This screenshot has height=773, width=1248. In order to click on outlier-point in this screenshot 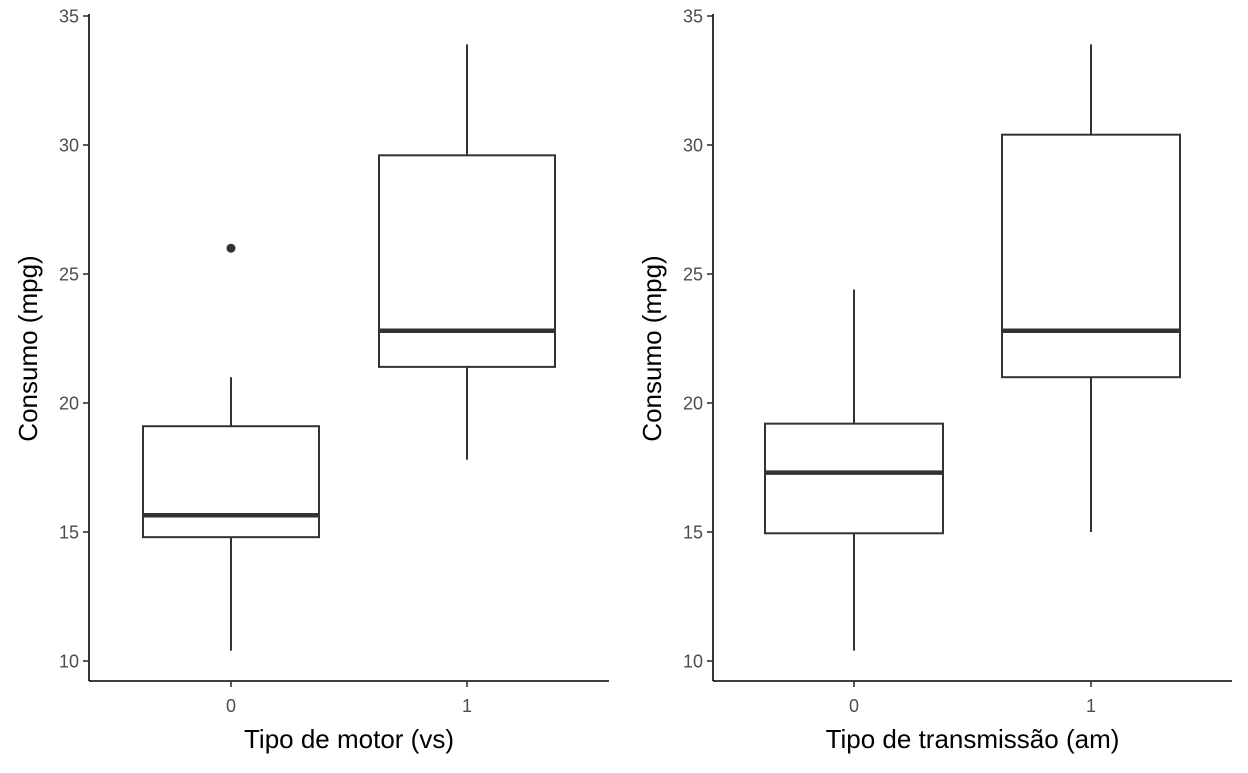, I will do `click(231, 248)`.